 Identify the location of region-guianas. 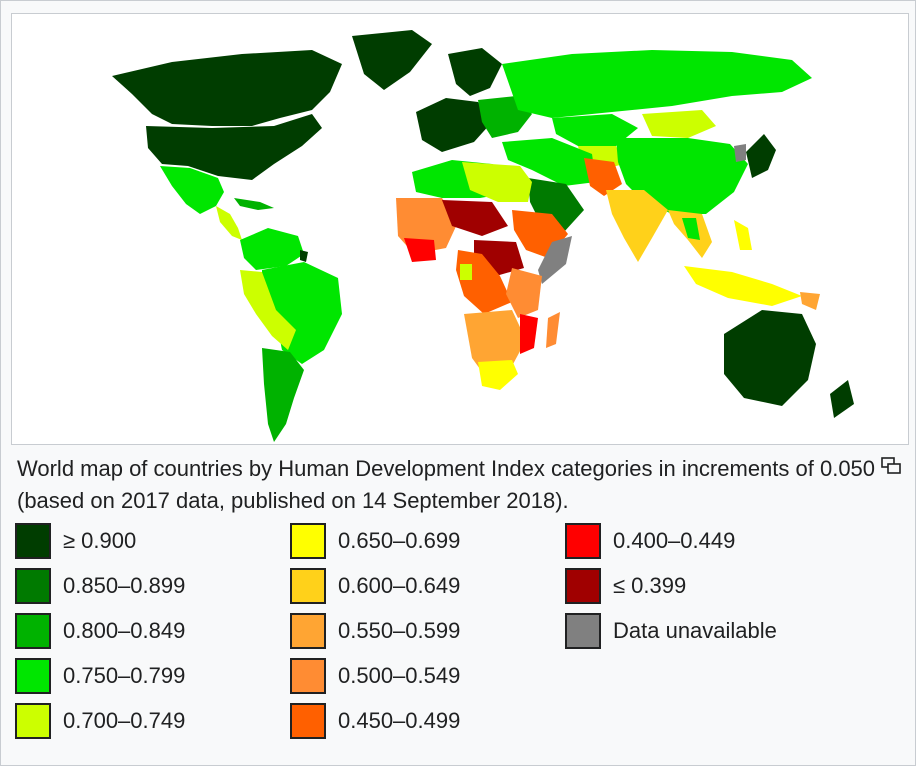
(304, 256).